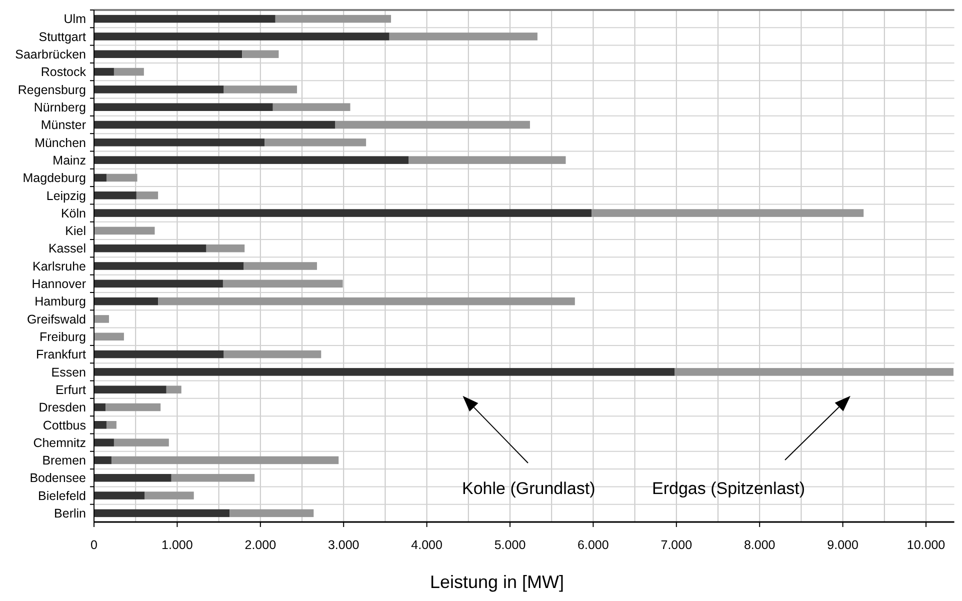  What do you see at coordinates (60, 301) in the screenshot?
I see `y-tick-label: Hamburg` at bounding box center [60, 301].